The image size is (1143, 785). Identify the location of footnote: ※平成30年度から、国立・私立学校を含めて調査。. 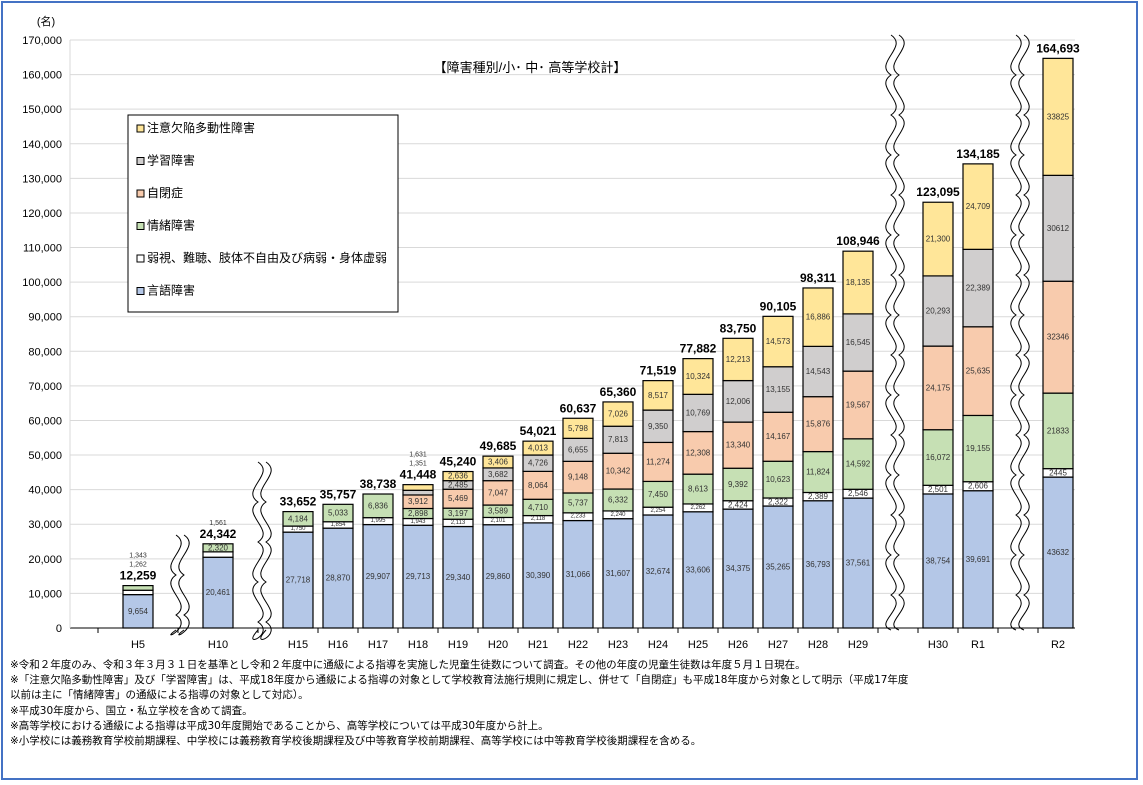
(131, 710).